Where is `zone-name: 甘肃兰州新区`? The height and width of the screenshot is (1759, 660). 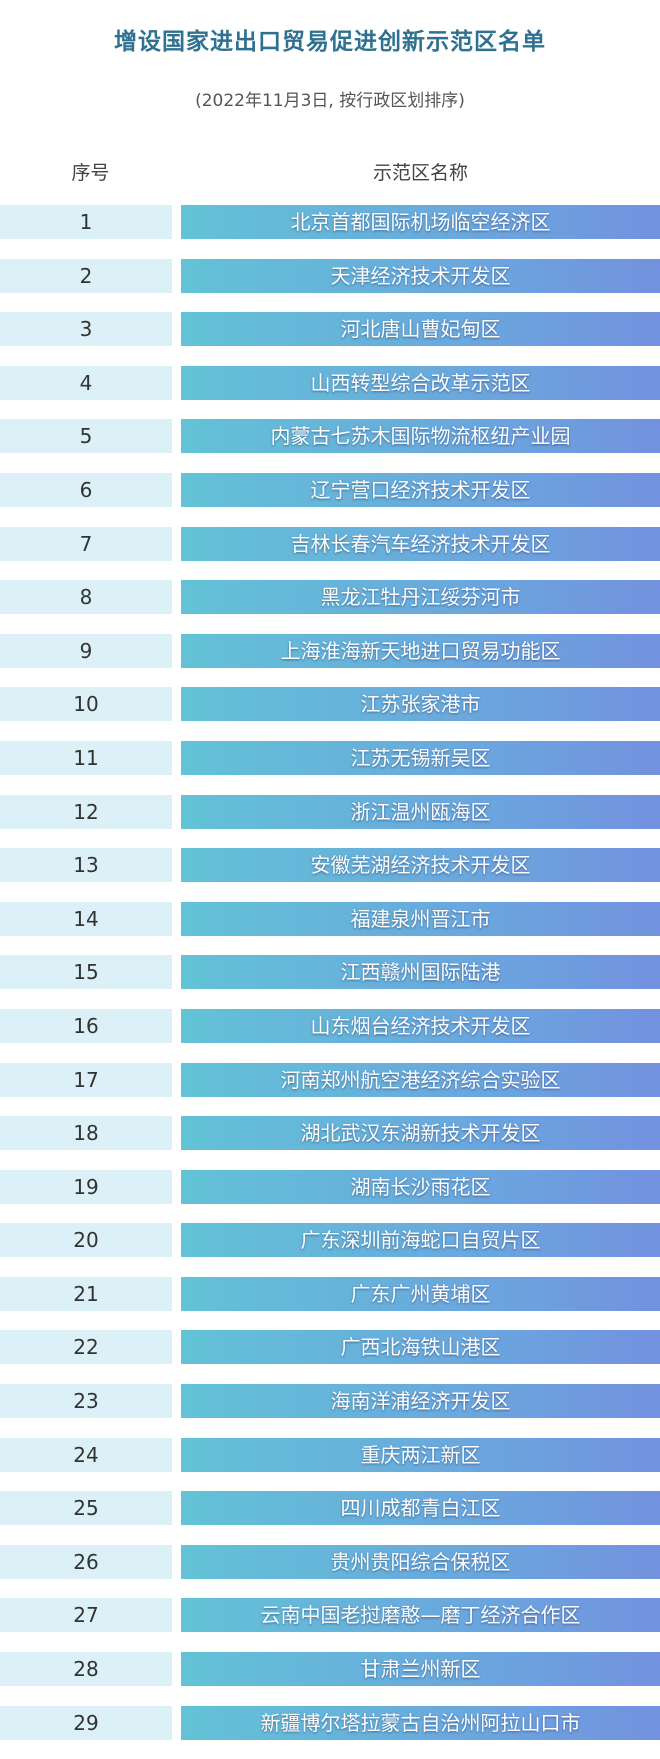 zone-name: 甘肃兰州新区 is located at coordinates (420, 1669).